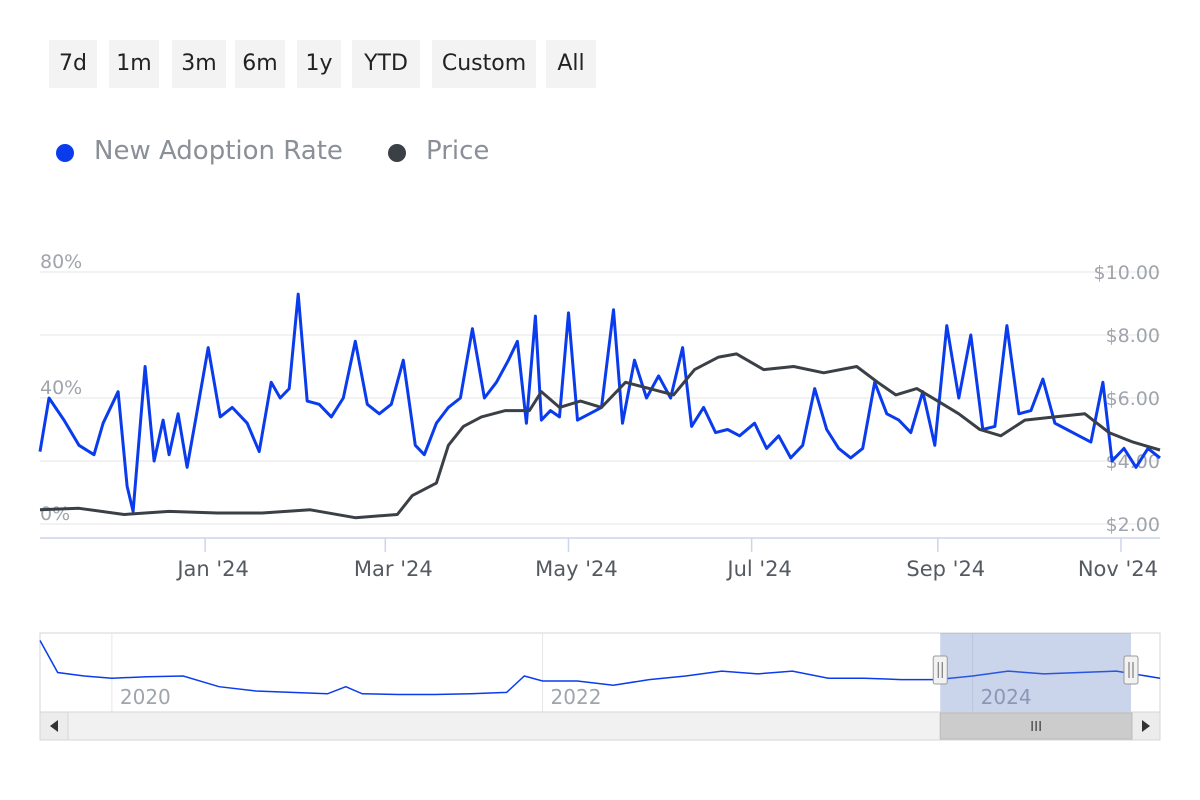 The width and height of the screenshot is (1200, 800). Describe the element at coordinates (319, 64) in the screenshot. I see `range-button-1y: 1y` at that location.